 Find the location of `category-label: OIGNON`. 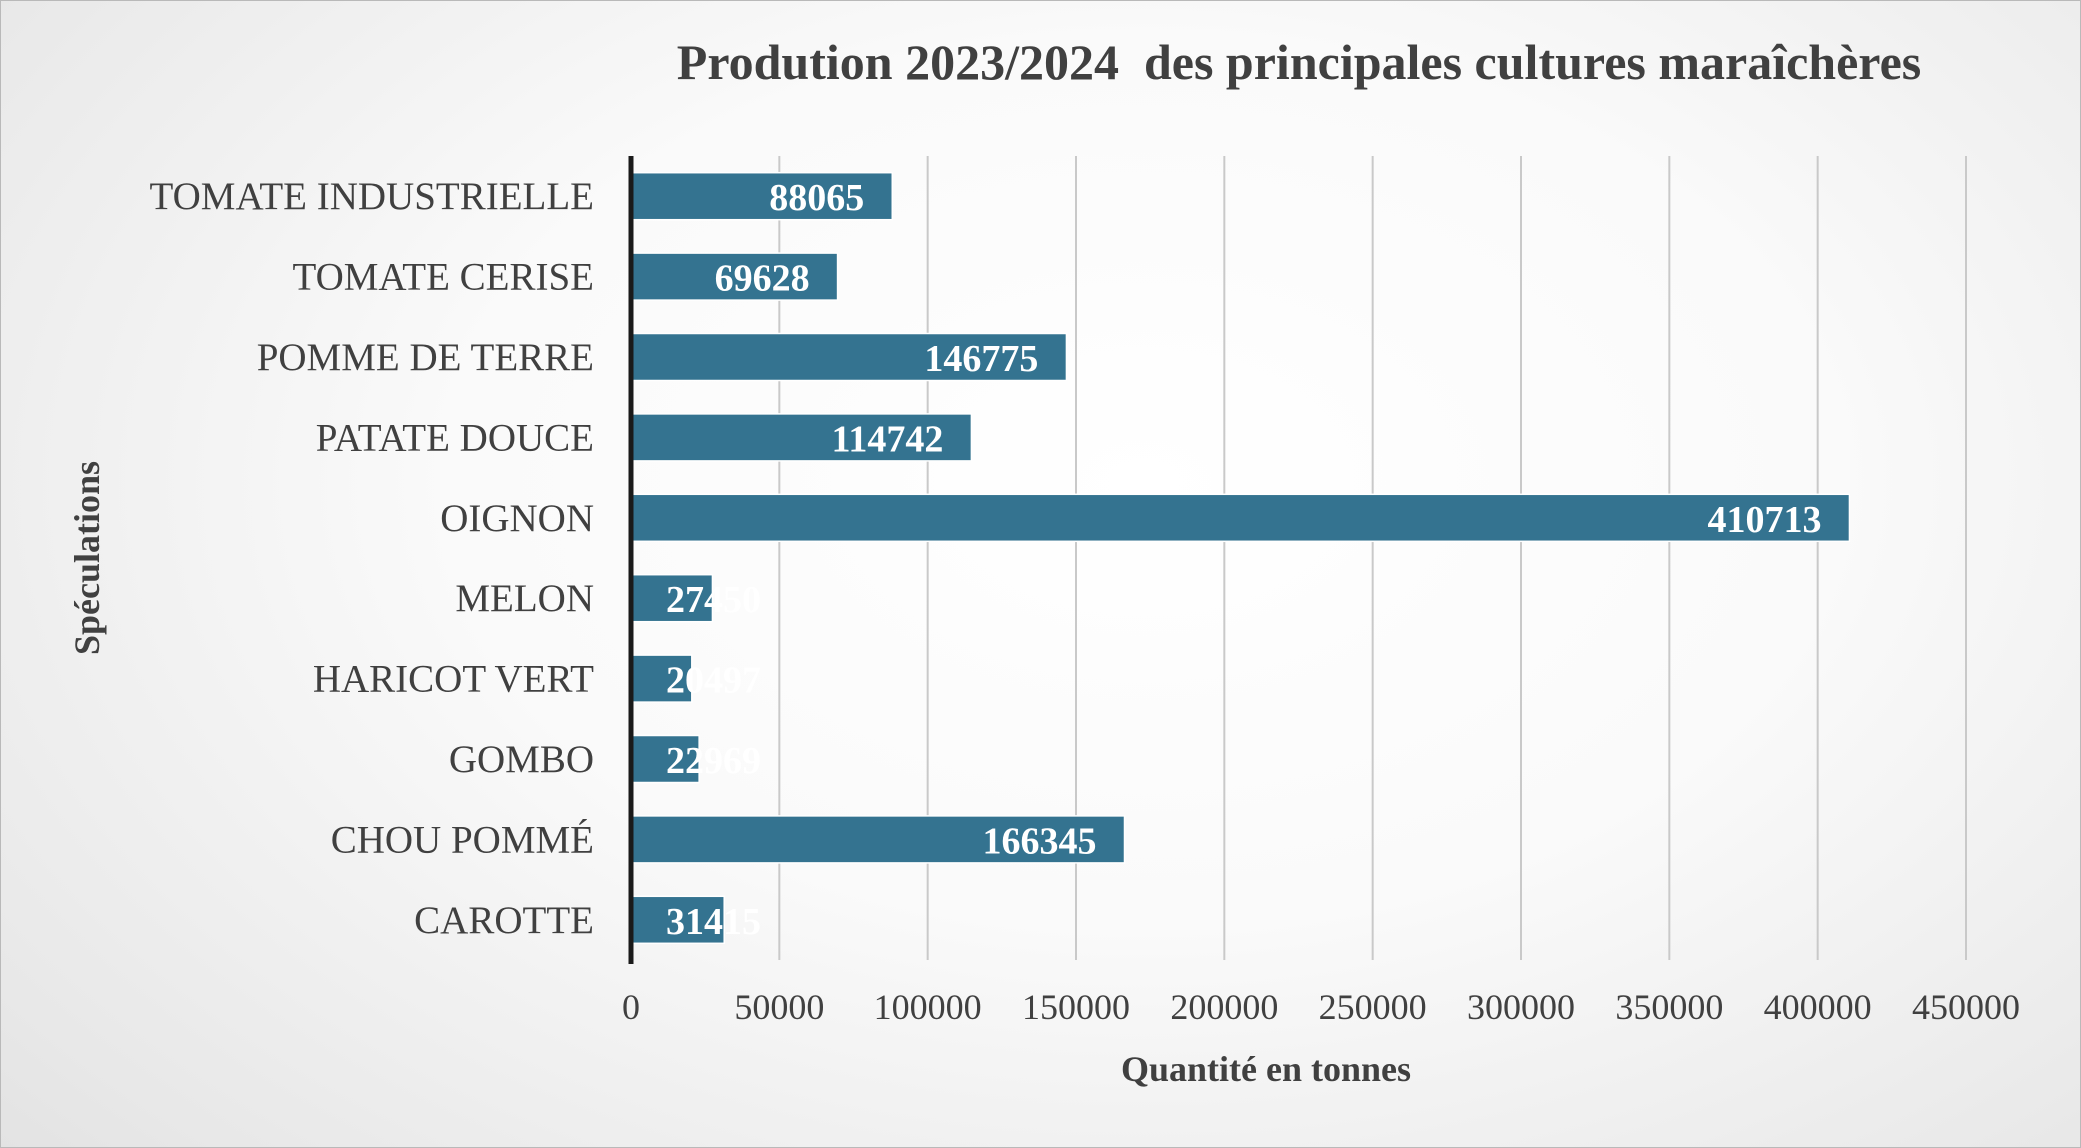

category-label: OIGNON is located at coordinates (517, 518).